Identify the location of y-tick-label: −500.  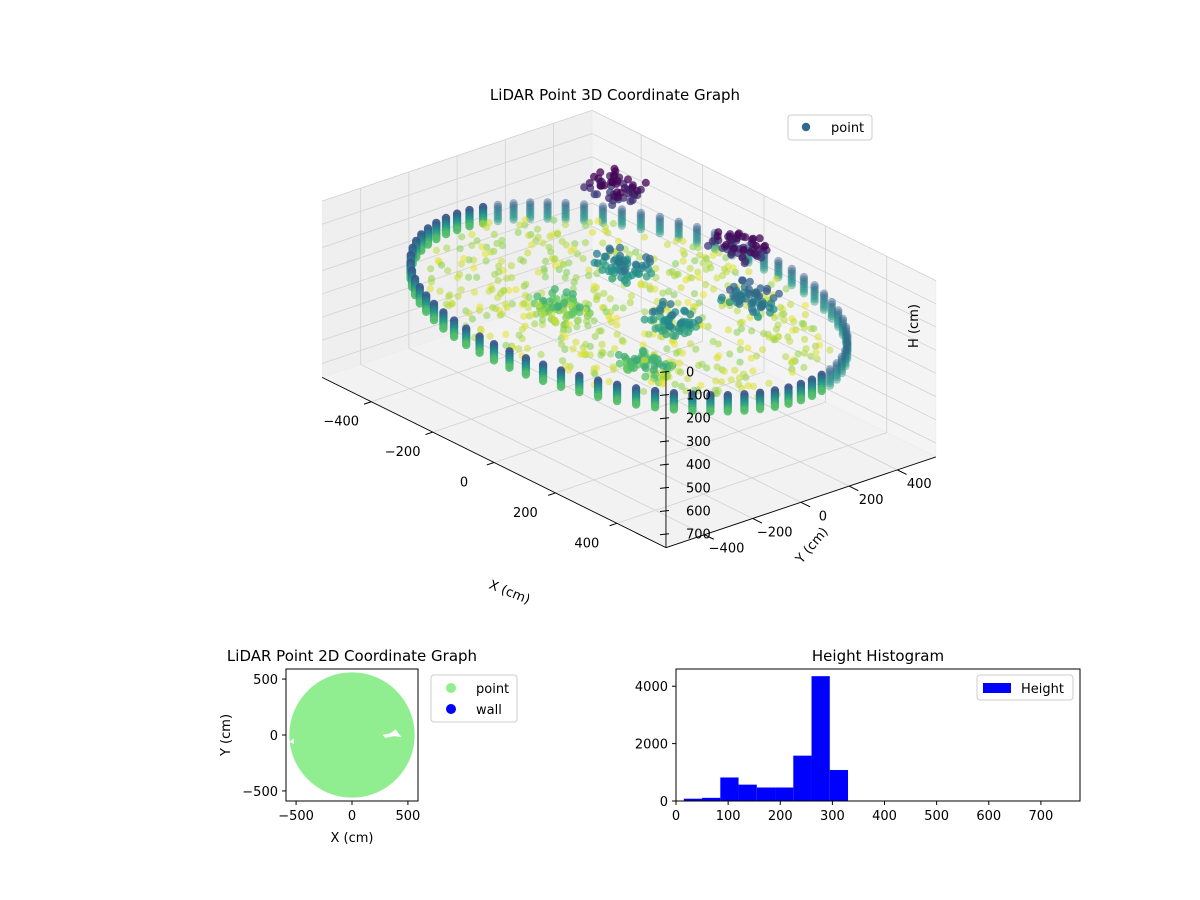
(260, 792).